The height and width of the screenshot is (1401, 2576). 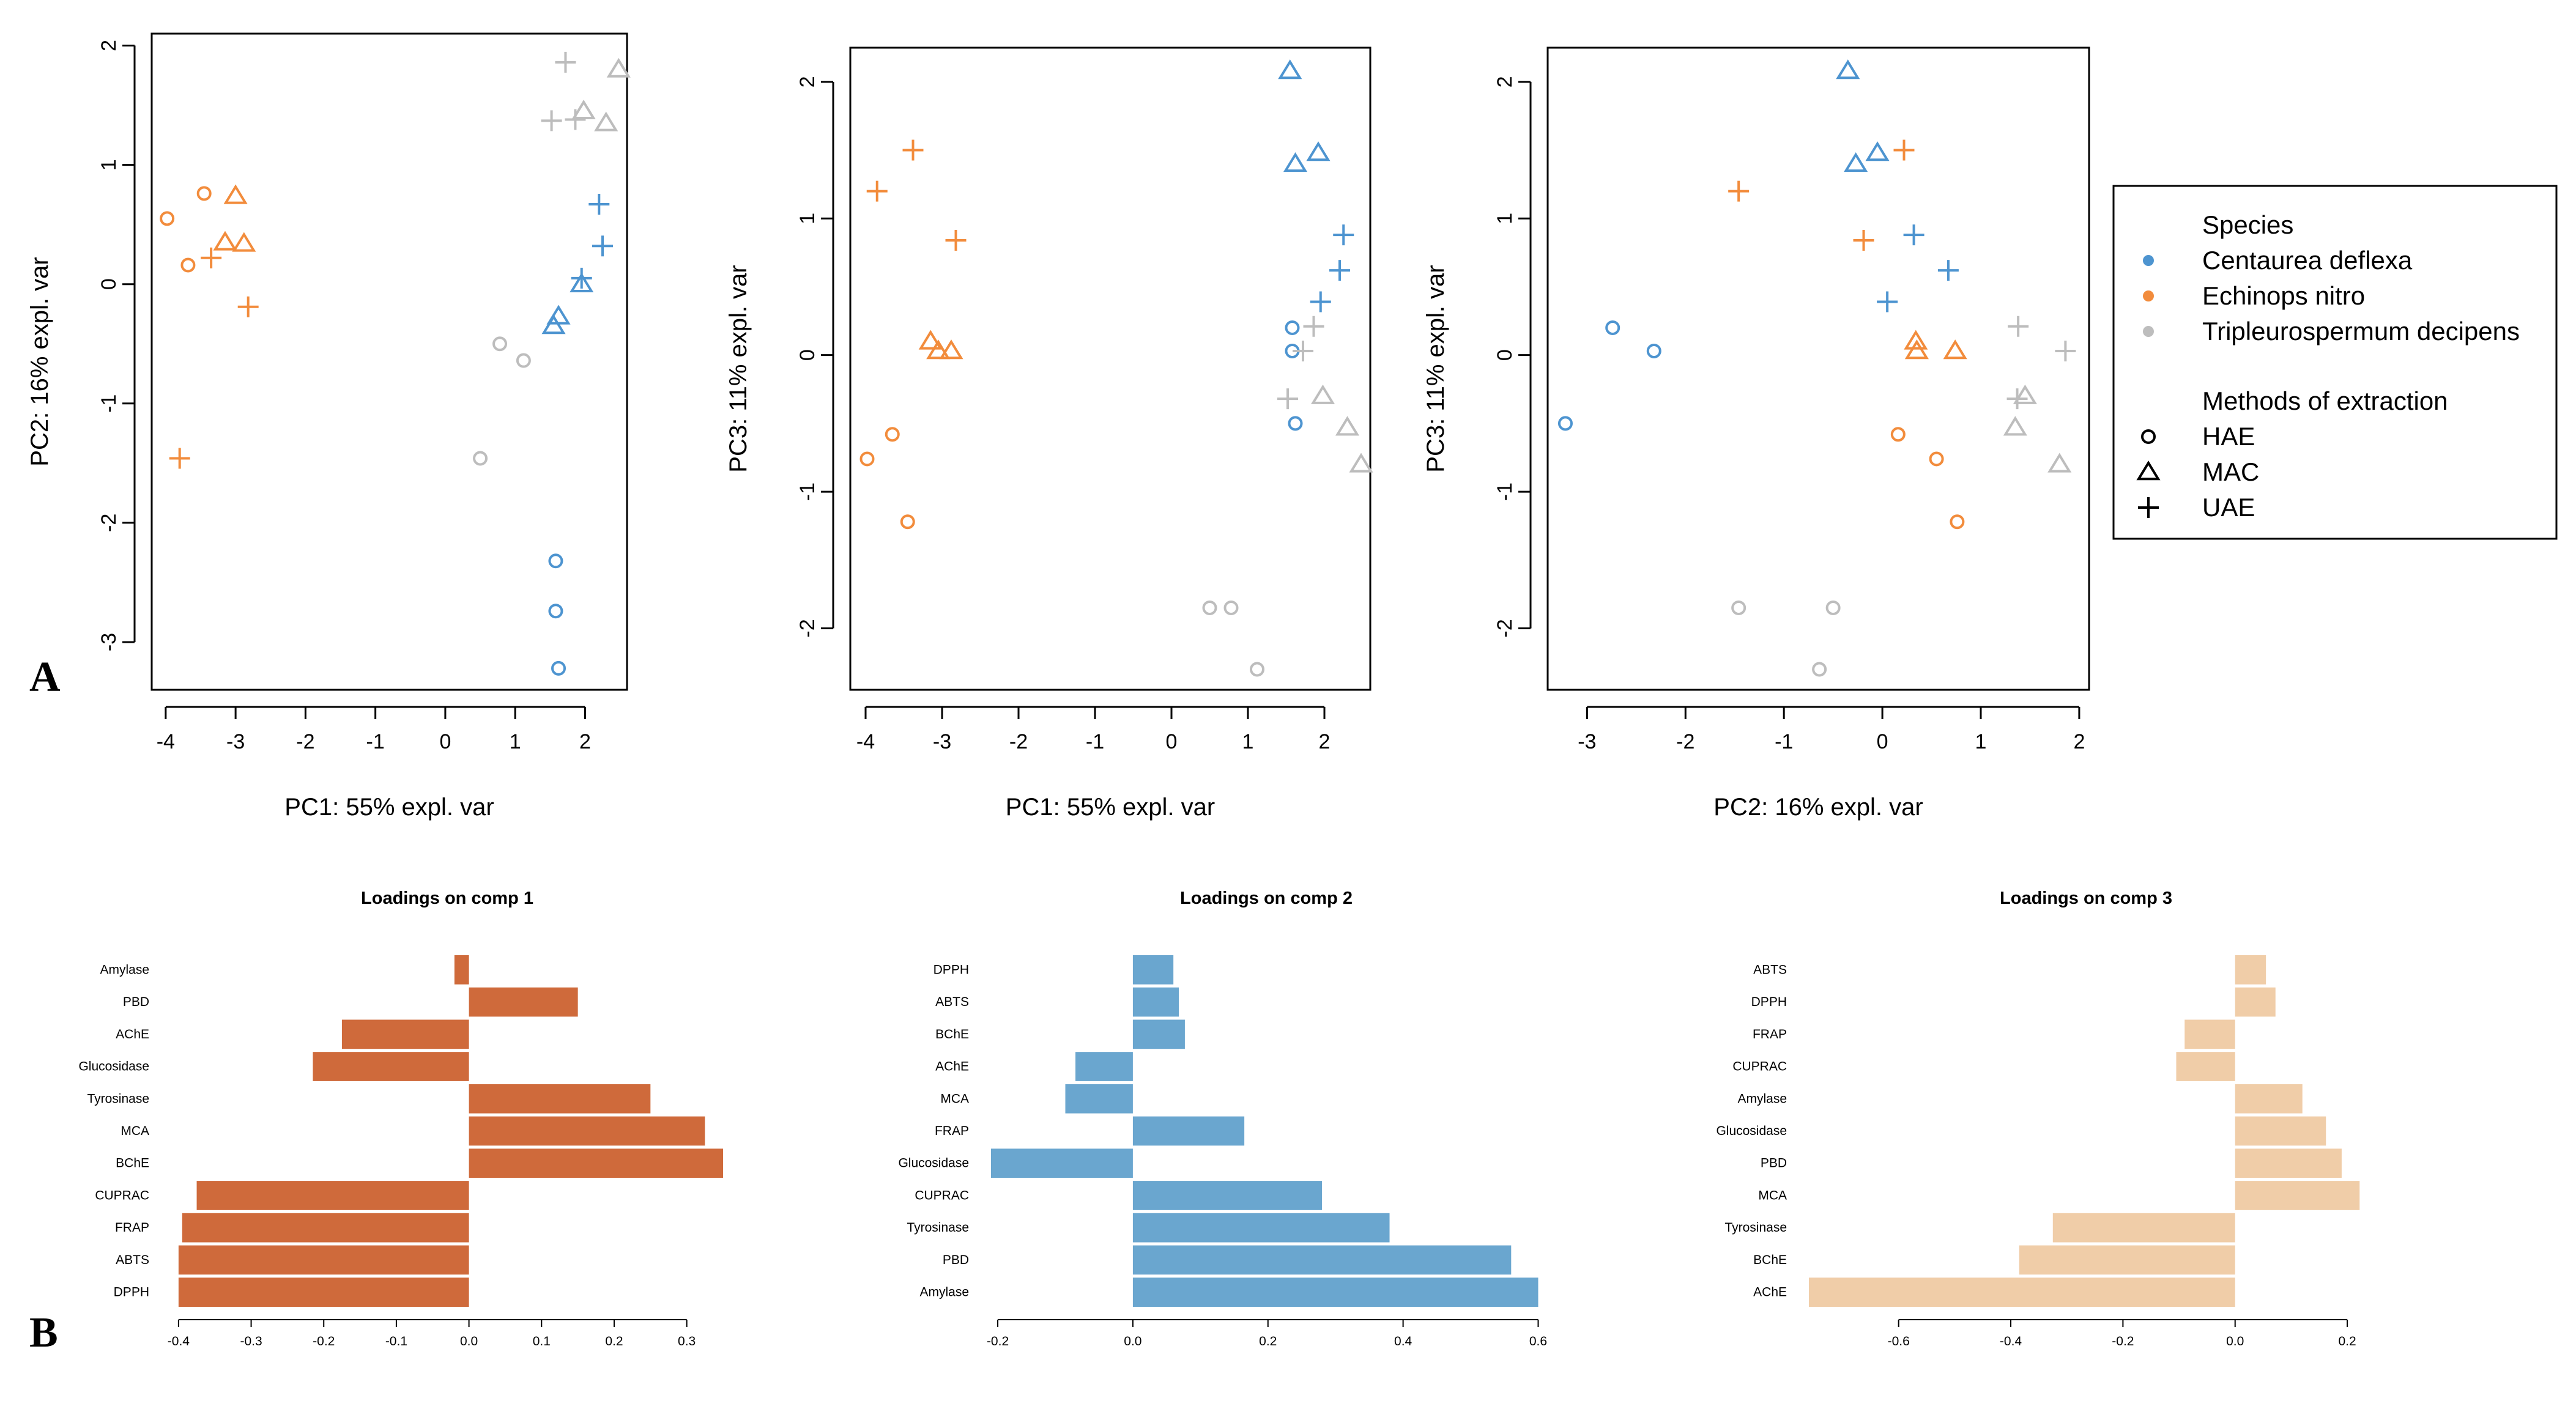 What do you see at coordinates (2283, 295) in the screenshot?
I see `legend-species-label: Echinops nitro` at bounding box center [2283, 295].